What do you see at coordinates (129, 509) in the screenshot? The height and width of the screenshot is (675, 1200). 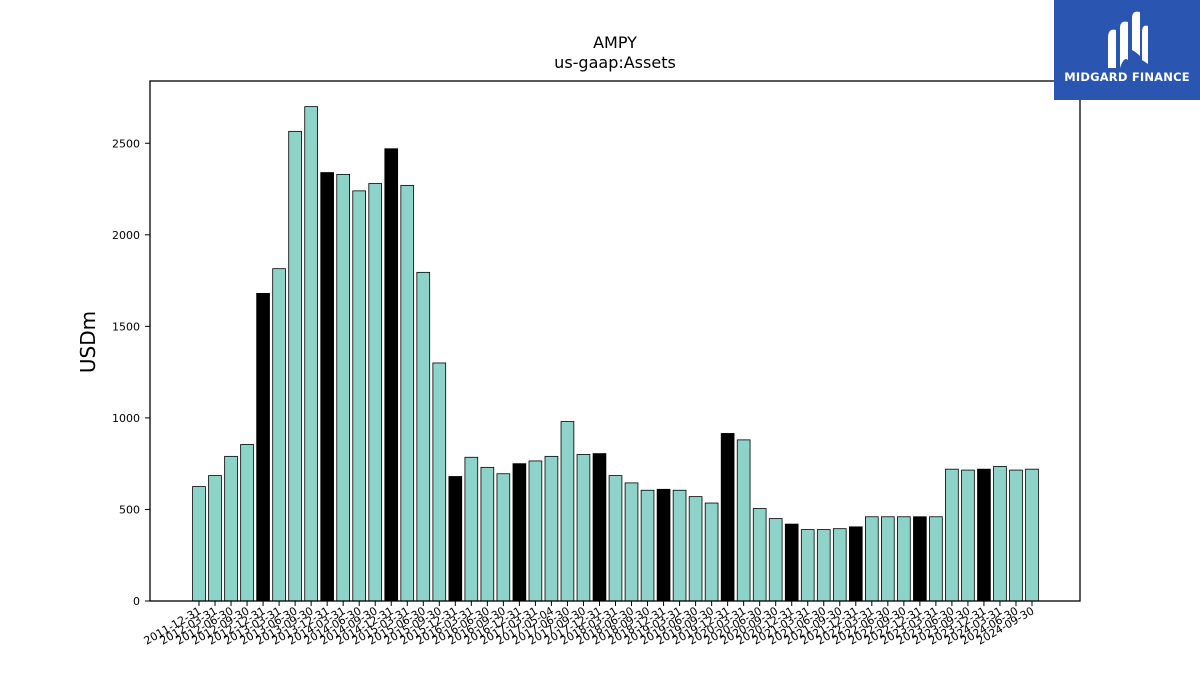 I see `y-tick-label: 500` at bounding box center [129, 509].